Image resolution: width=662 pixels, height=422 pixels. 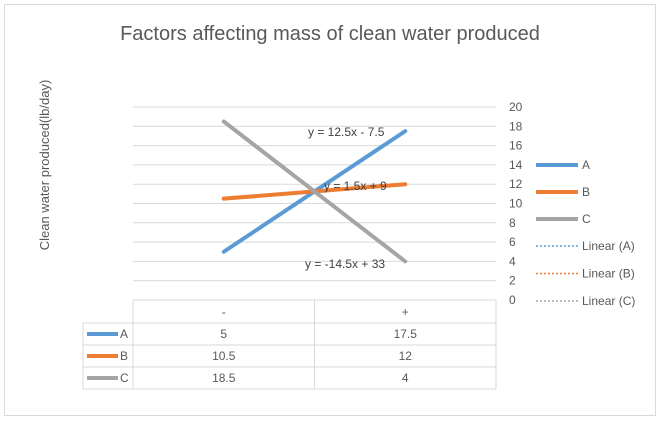 What do you see at coordinates (608, 301) in the screenshot?
I see `legend-label: Linear (C)` at bounding box center [608, 301].